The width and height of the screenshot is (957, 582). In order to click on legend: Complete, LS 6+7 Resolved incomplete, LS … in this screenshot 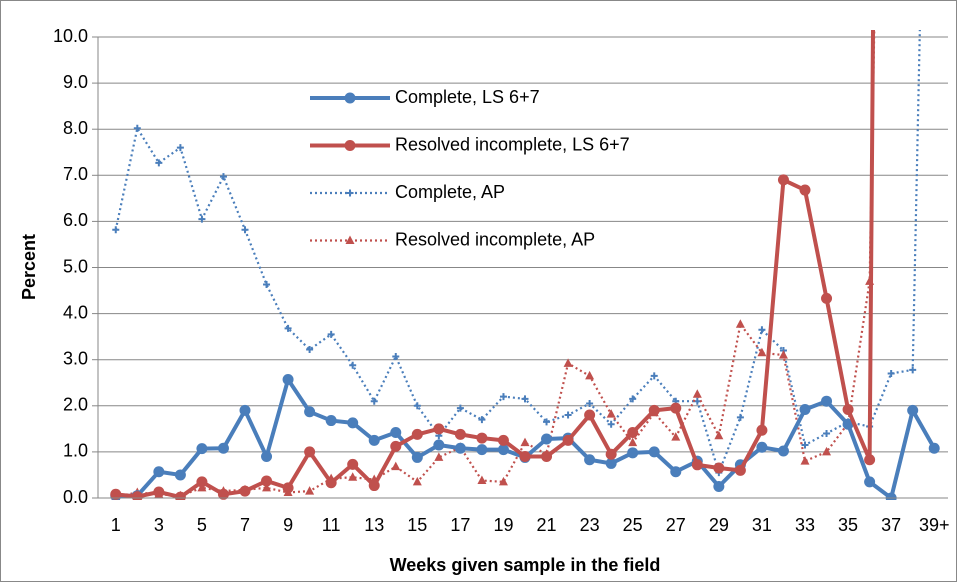, I will do `click(470, 168)`.